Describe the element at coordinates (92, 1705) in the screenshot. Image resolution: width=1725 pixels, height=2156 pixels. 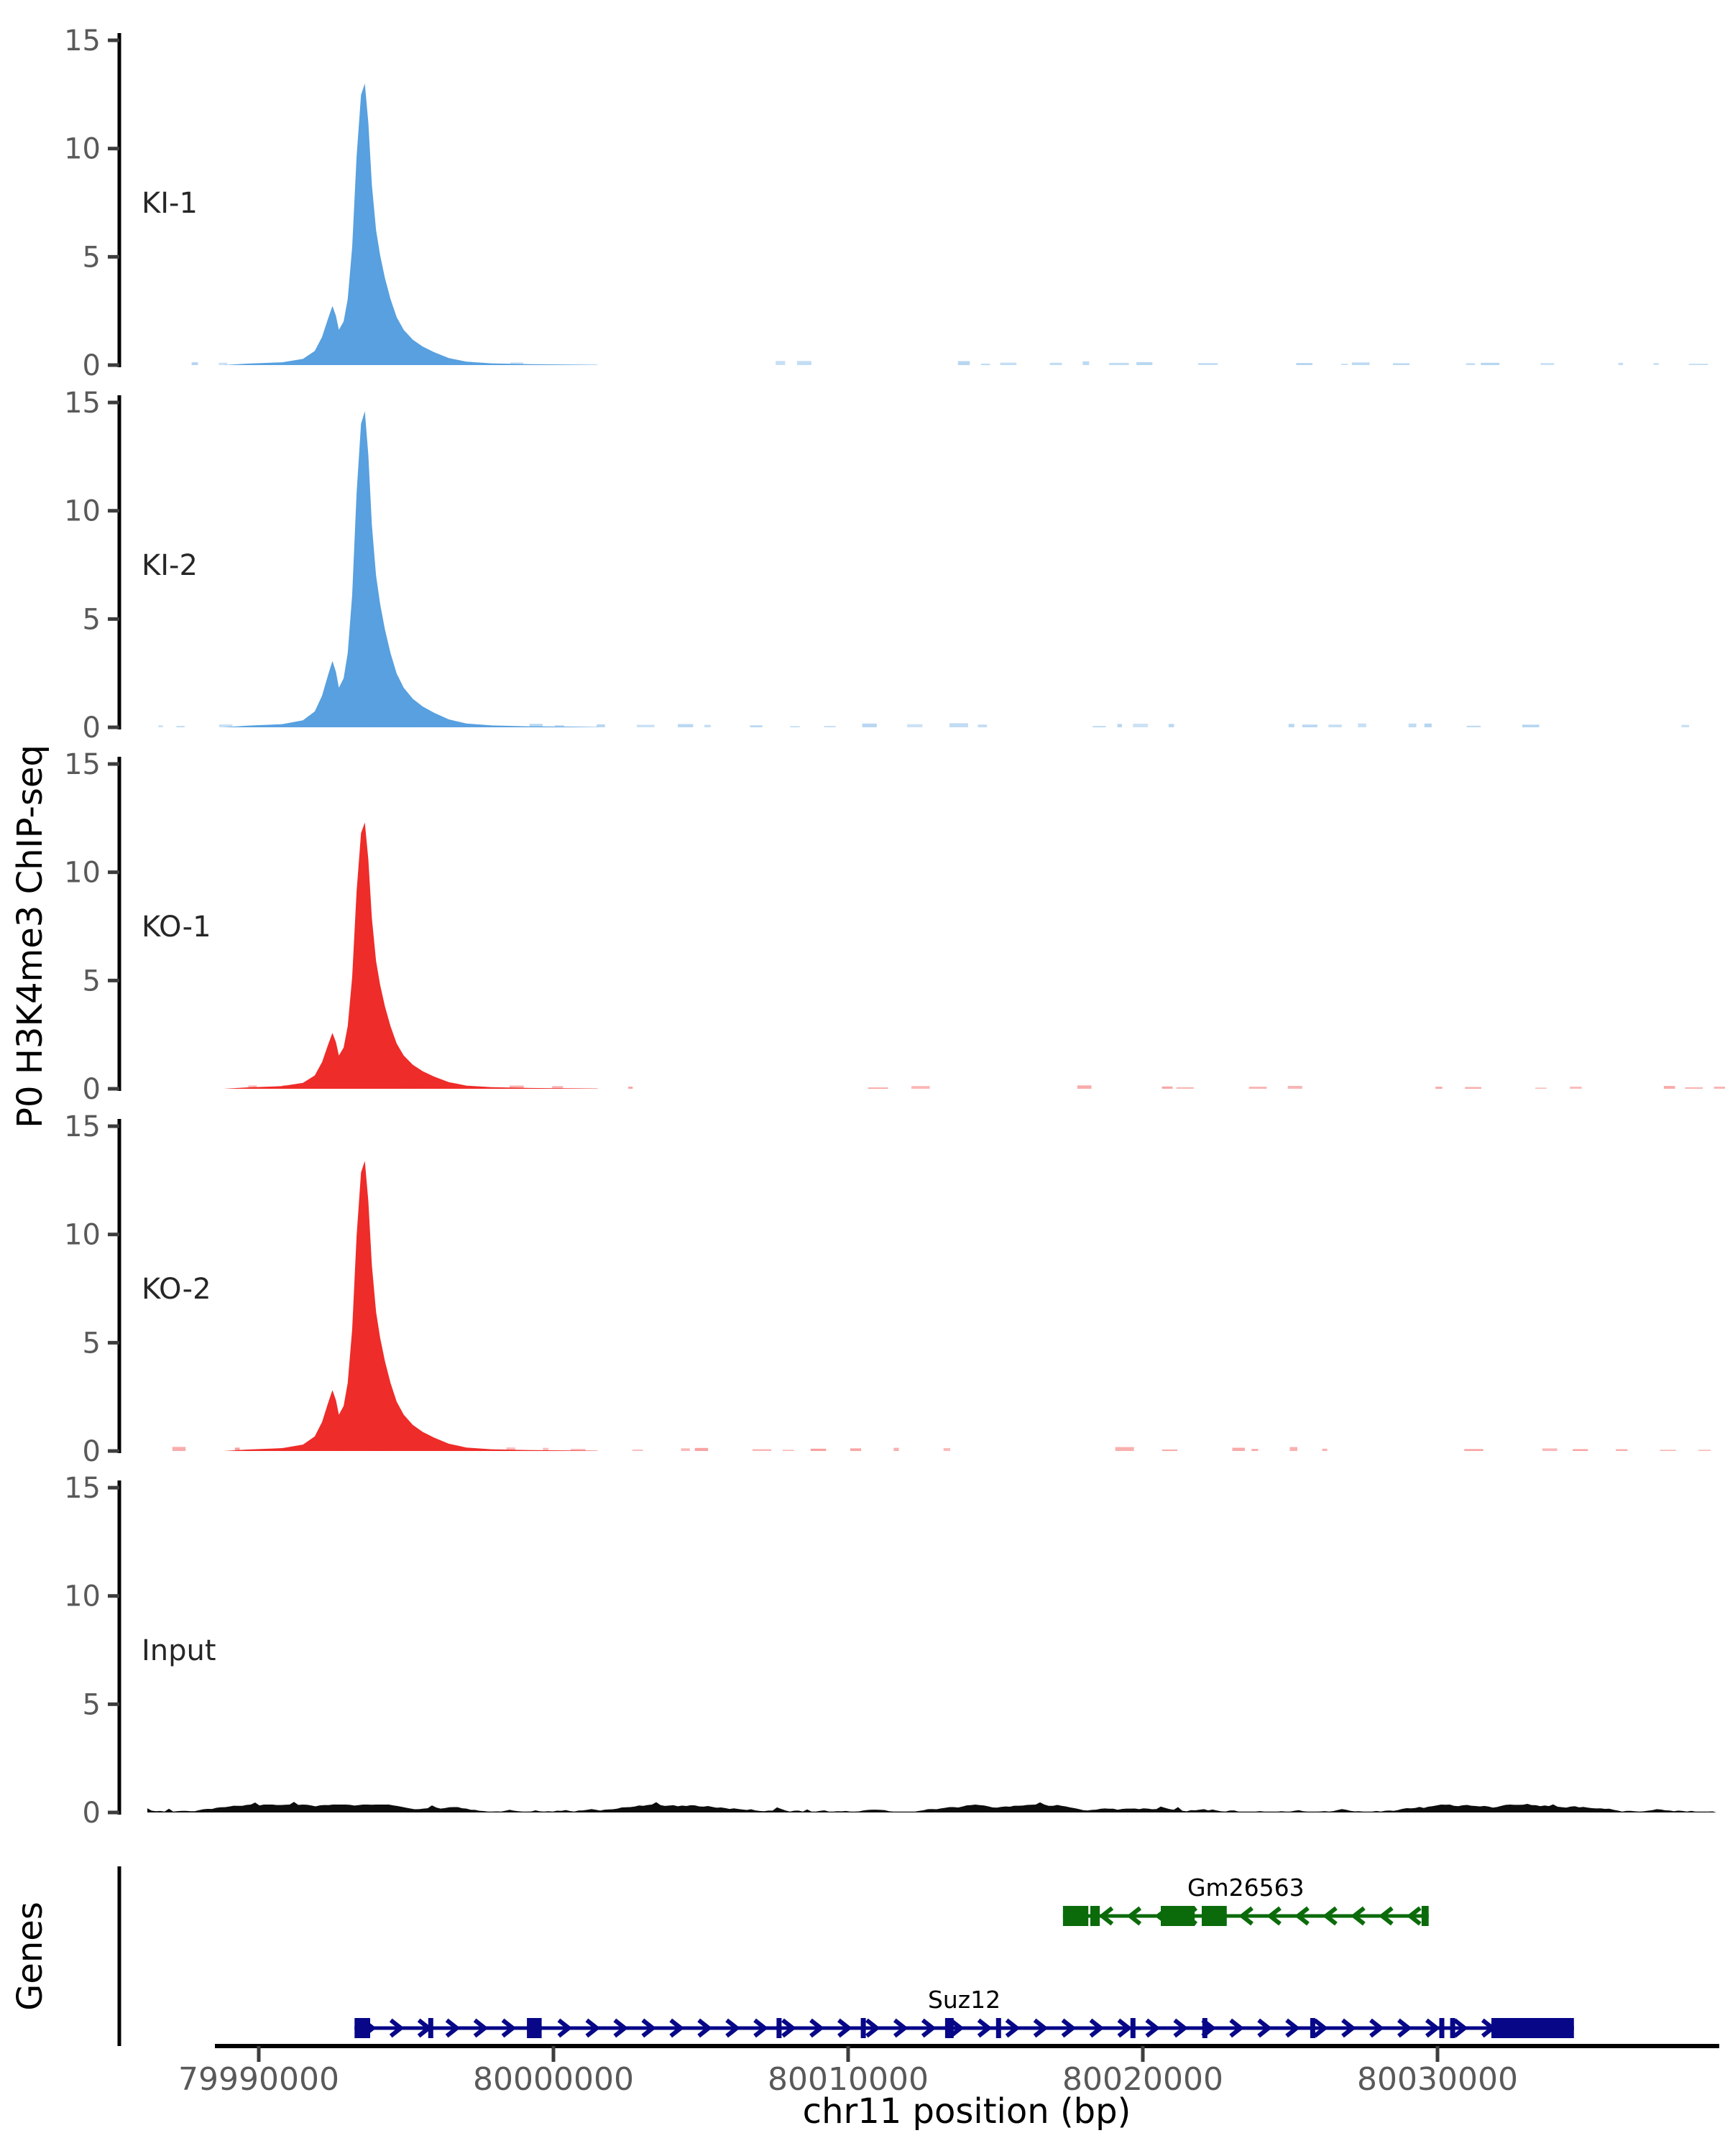
I see `y-tick-label-Input-5: 5` at that location.